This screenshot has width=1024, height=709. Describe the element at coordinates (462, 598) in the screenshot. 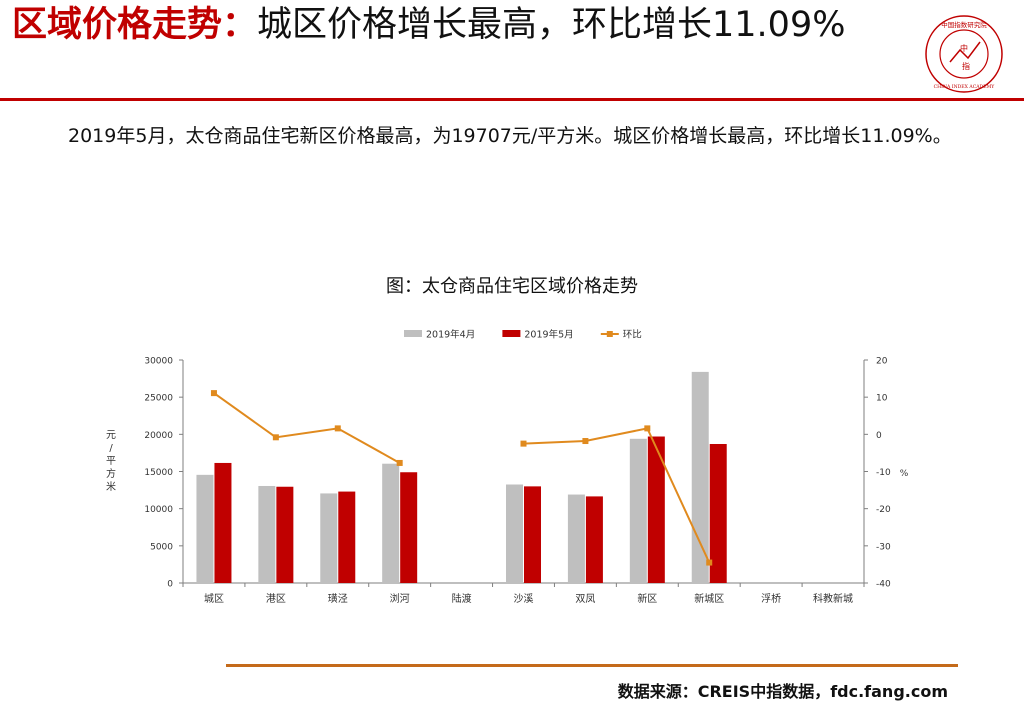

I see `x-tick-label: 陆渡` at that location.